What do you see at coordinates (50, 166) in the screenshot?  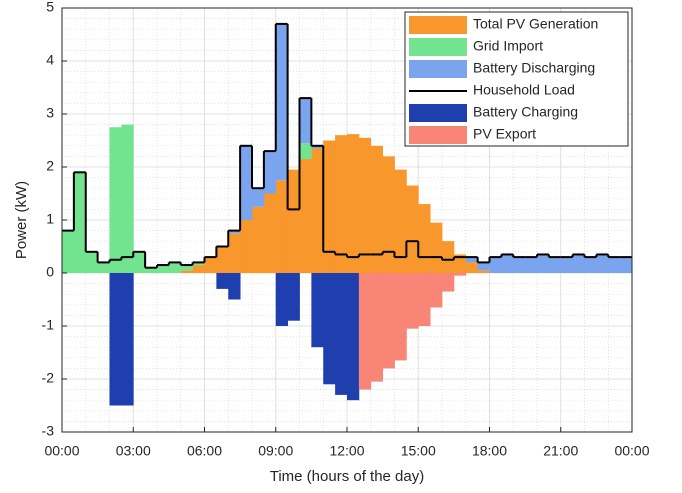 I see `y-tick-label: 2` at bounding box center [50, 166].